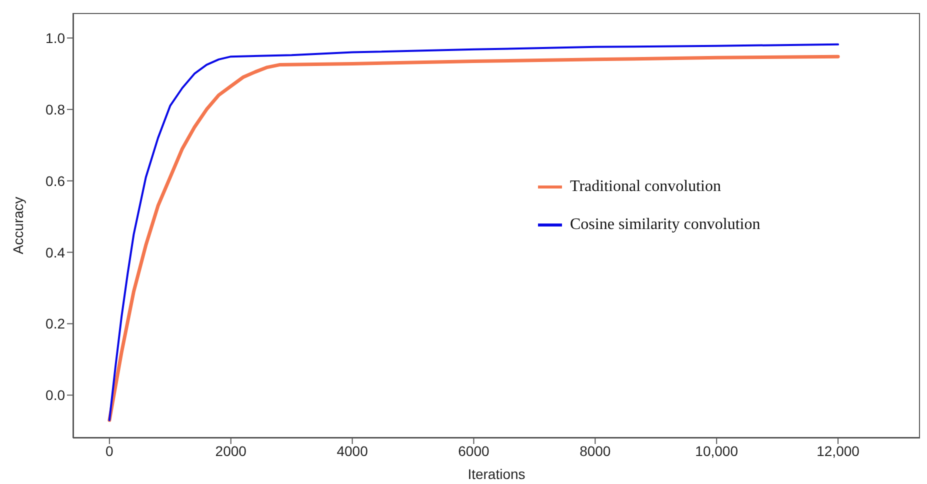 Image resolution: width=927 pixels, height=484 pixels. I want to click on x-tick-label: 4000, so click(352, 450).